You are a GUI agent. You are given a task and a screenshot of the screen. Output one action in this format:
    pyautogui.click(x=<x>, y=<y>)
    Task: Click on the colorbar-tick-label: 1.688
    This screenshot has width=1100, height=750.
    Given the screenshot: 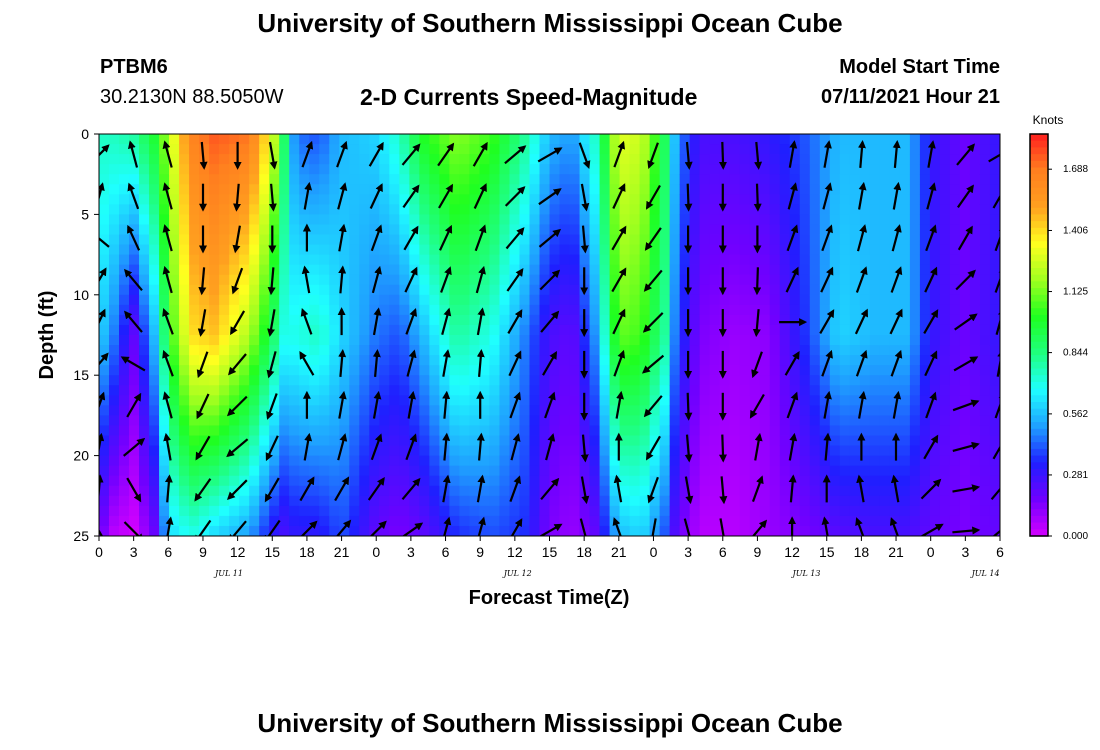 What is the action you would take?
    pyautogui.click(x=1075, y=169)
    